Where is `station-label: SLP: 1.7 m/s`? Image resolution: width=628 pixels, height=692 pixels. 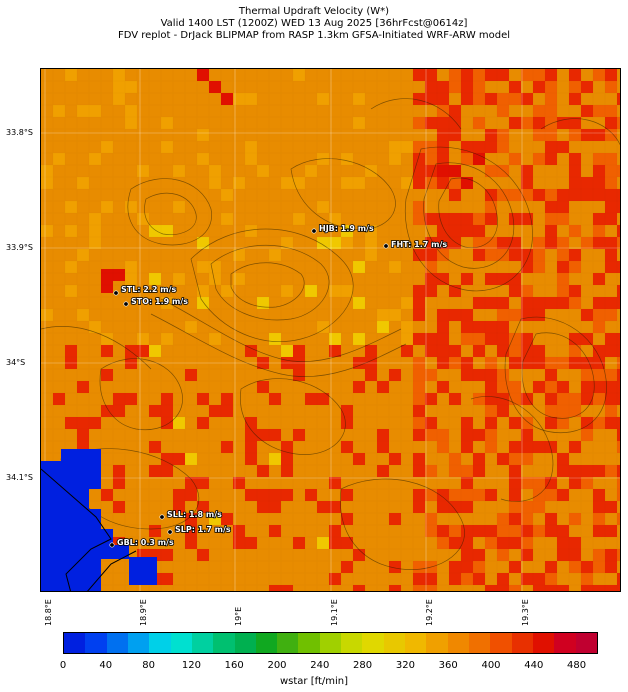
station-label: SLP: 1.7 m/s is located at coordinates (203, 529).